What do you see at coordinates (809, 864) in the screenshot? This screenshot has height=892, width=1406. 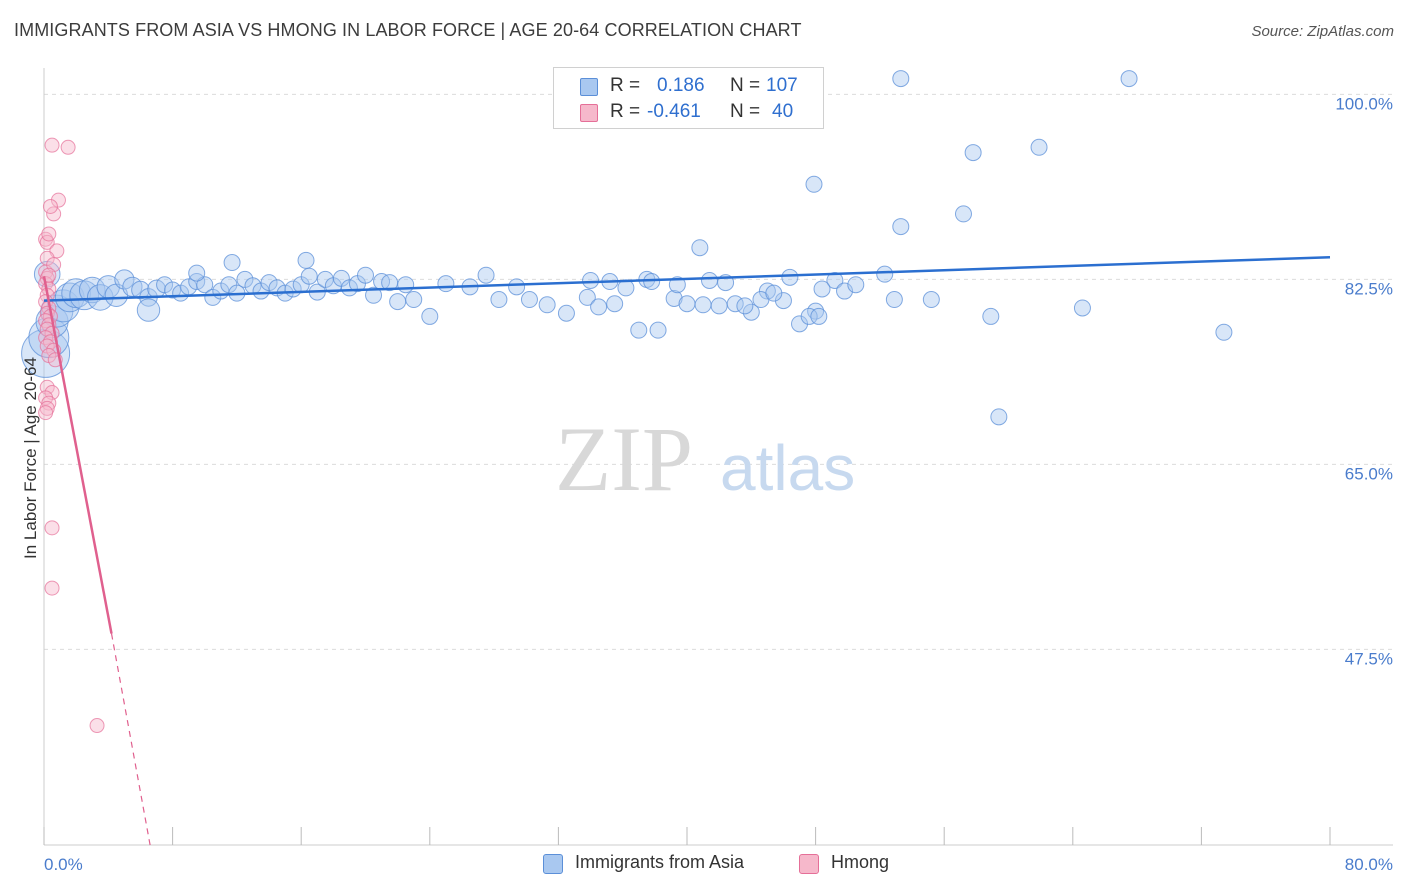 I see `bottom-swatch-hmong` at bounding box center [809, 864].